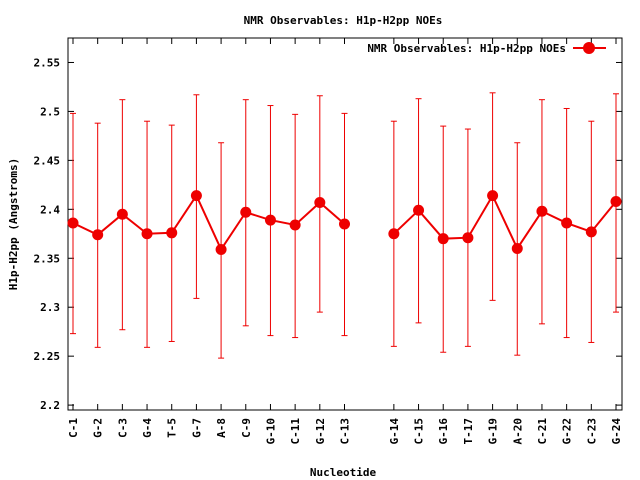 The width and height of the screenshot is (640, 480). What do you see at coordinates (47, 62) in the screenshot?
I see `y-tick-label: 2.55` at bounding box center [47, 62].